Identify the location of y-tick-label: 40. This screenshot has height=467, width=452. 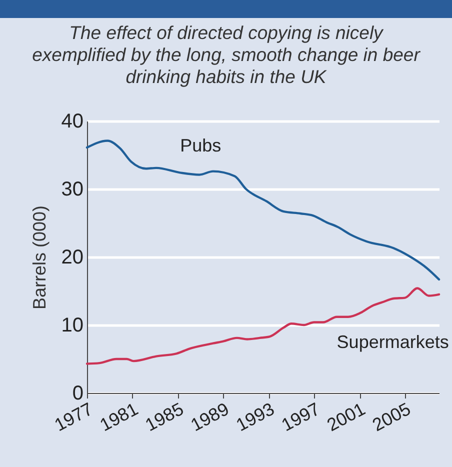
(72, 121).